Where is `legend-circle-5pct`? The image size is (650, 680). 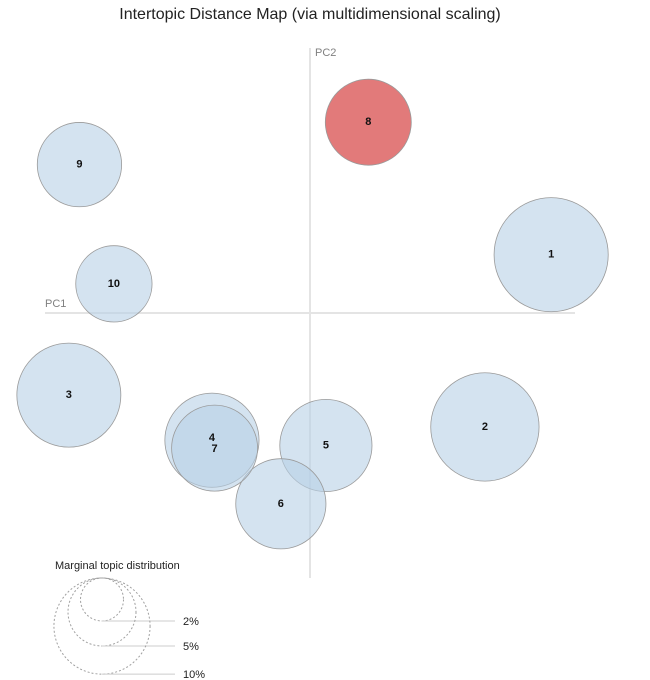 legend-circle-5pct is located at coordinates (102, 612).